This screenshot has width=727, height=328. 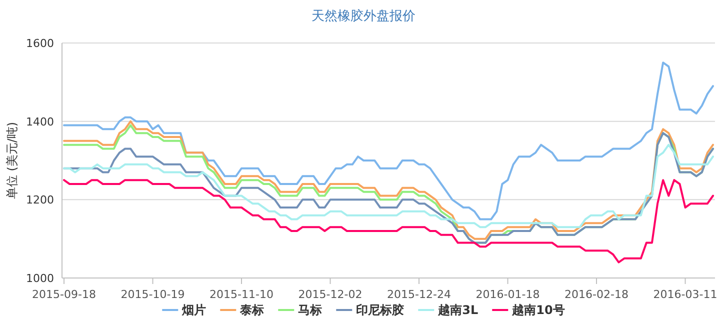 I want to click on legend-label: 越南10号, so click(x=538, y=310).